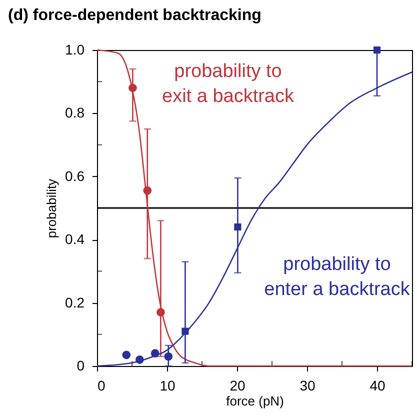  Describe the element at coordinates (255, 401) in the screenshot. I see `x-axis-title: force (pN)` at that location.